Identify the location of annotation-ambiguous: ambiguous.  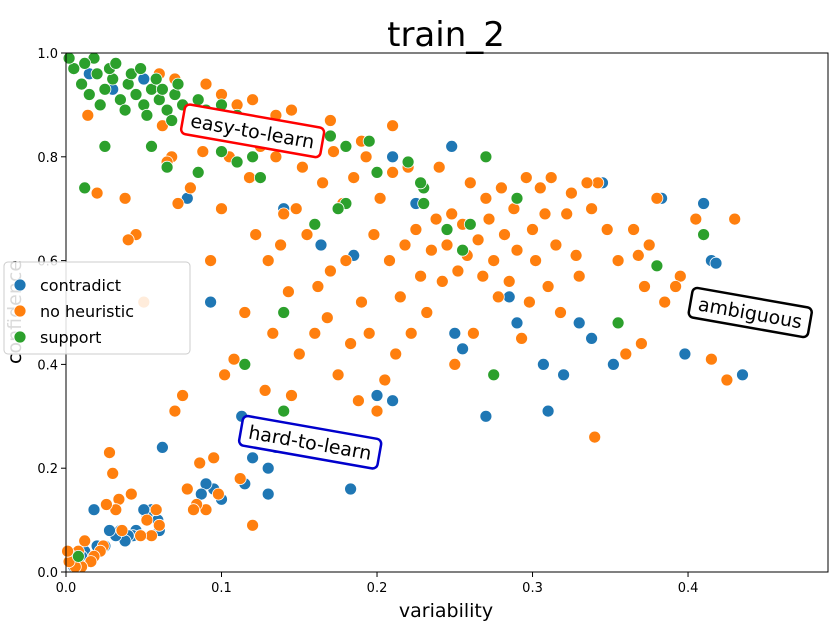
(750, 312).